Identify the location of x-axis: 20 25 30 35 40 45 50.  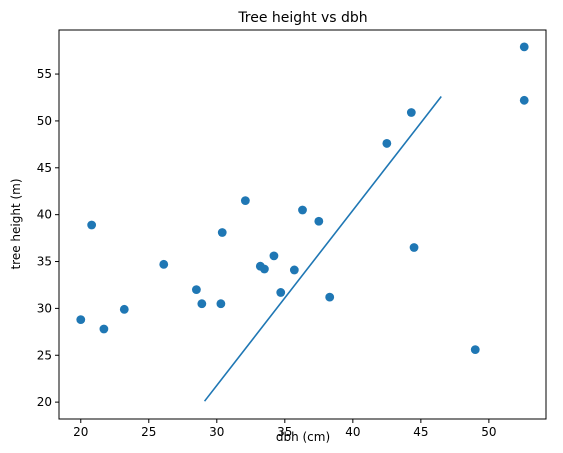
(285, 429).